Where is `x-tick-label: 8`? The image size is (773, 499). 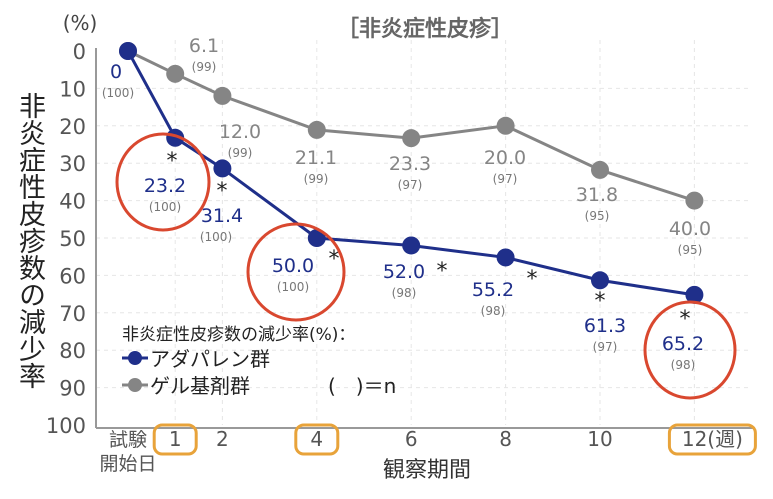
x-tick-label: 8 is located at coordinates (505, 439).